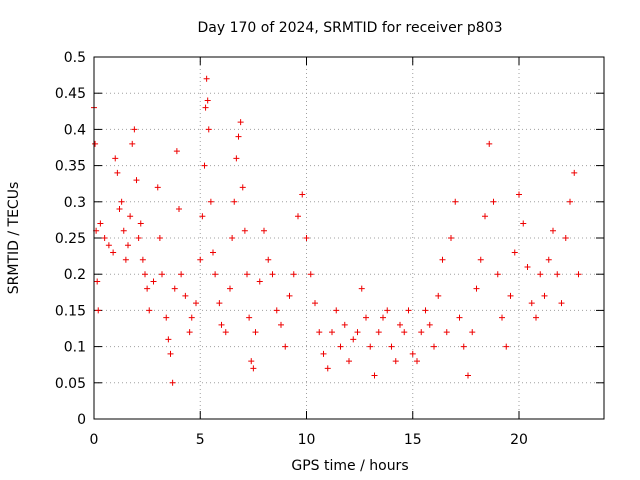 The height and width of the screenshot is (480, 640). What do you see at coordinates (70, 311) in the screenshot?
I see `y-tick-label: 0.15` at bounding box center [70, 311].